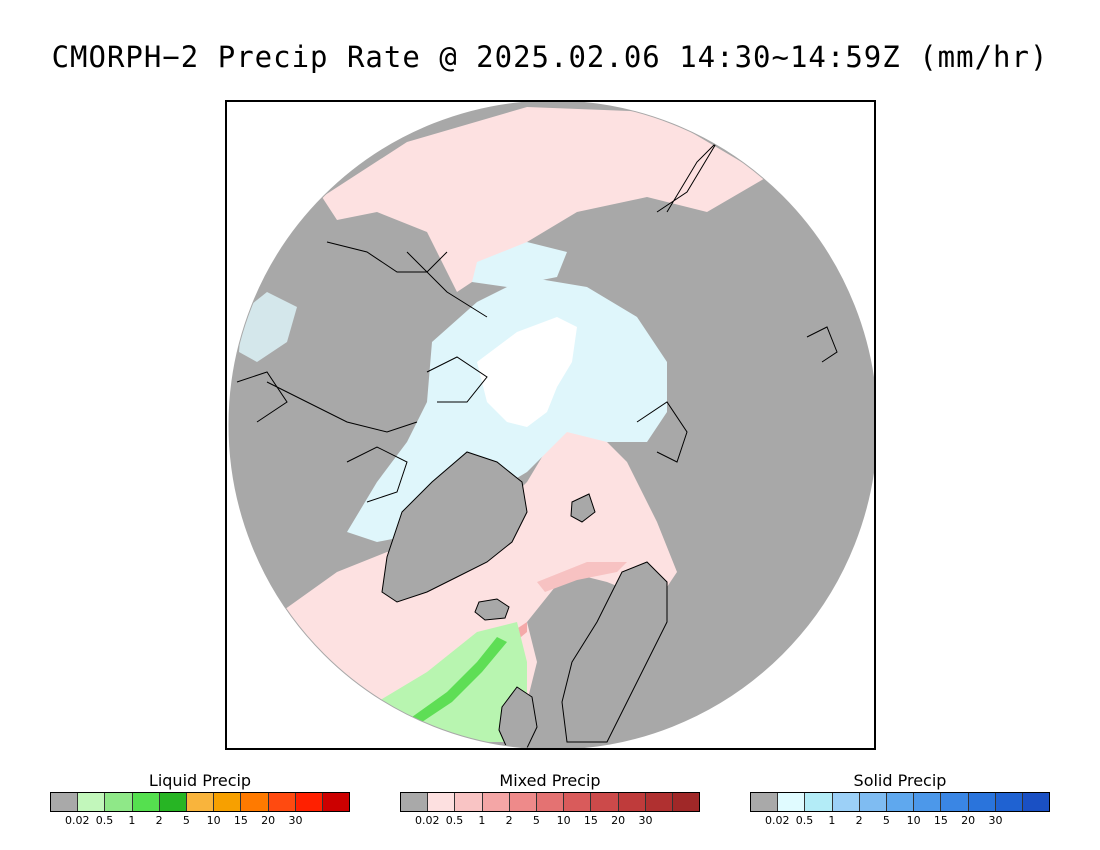 Image resolution: width=1100 pixels, height=850 pixels. What do you see at coordinates (519, 264) in the screenshot?
I see `solid-precip-area-sib` at bounding box center [519, 264].